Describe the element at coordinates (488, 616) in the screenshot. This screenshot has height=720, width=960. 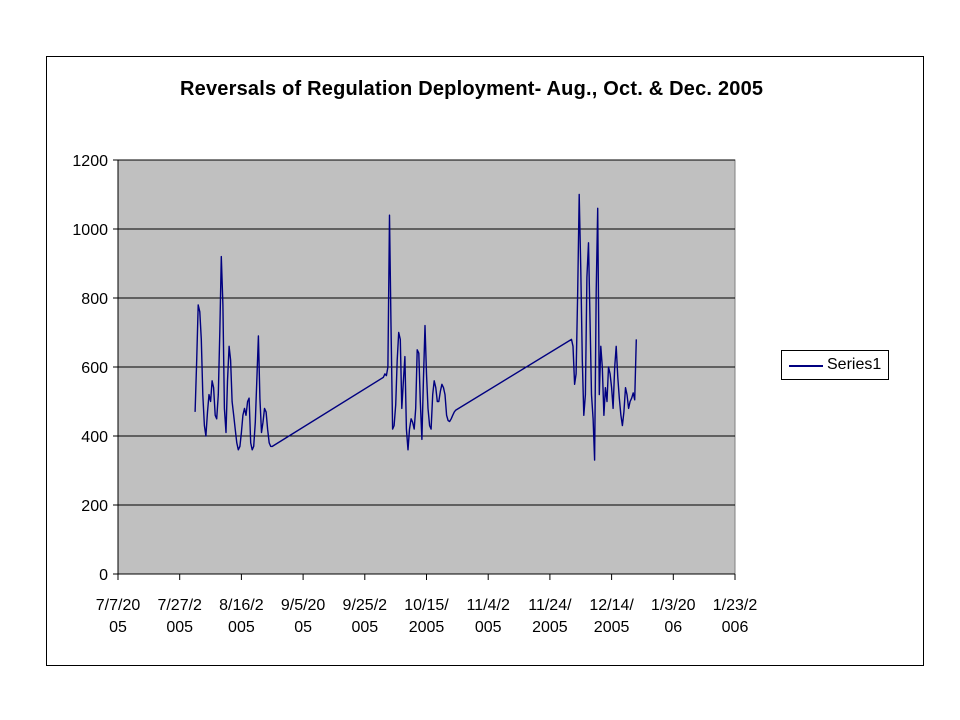
I see `x-tick-label: 11/4/2 005` at that location.